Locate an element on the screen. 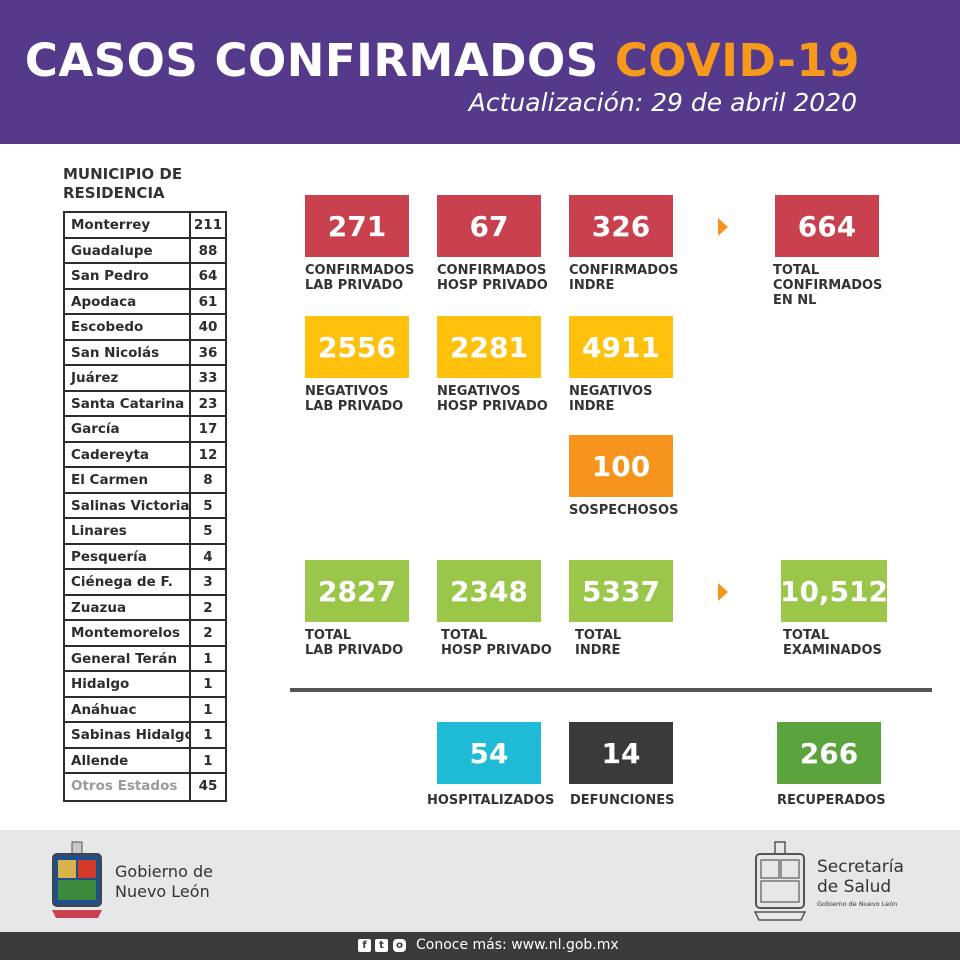 The image size is (960, 960). municipio-name: Linares is located at coordinates (128, 531).